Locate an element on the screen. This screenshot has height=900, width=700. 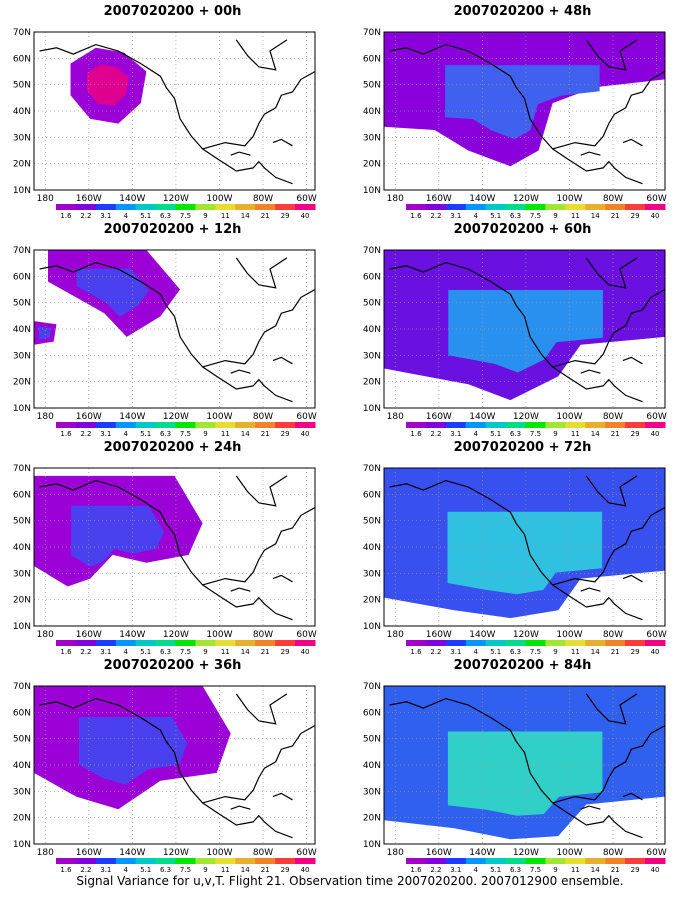
variance-core is located at coordinates (522, 102).